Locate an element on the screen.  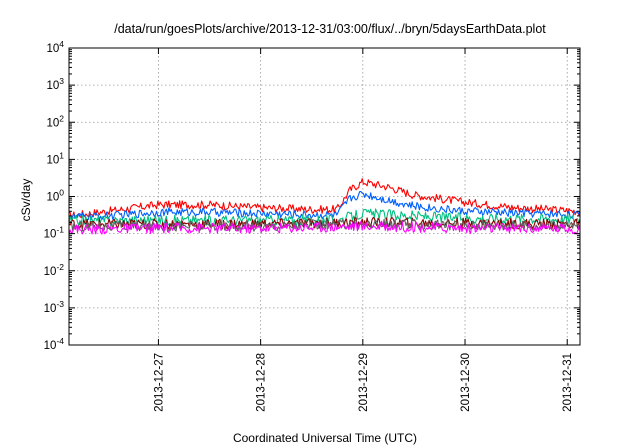
x-tick-label: 2013-12-31 is located at coordinates (568, 382).